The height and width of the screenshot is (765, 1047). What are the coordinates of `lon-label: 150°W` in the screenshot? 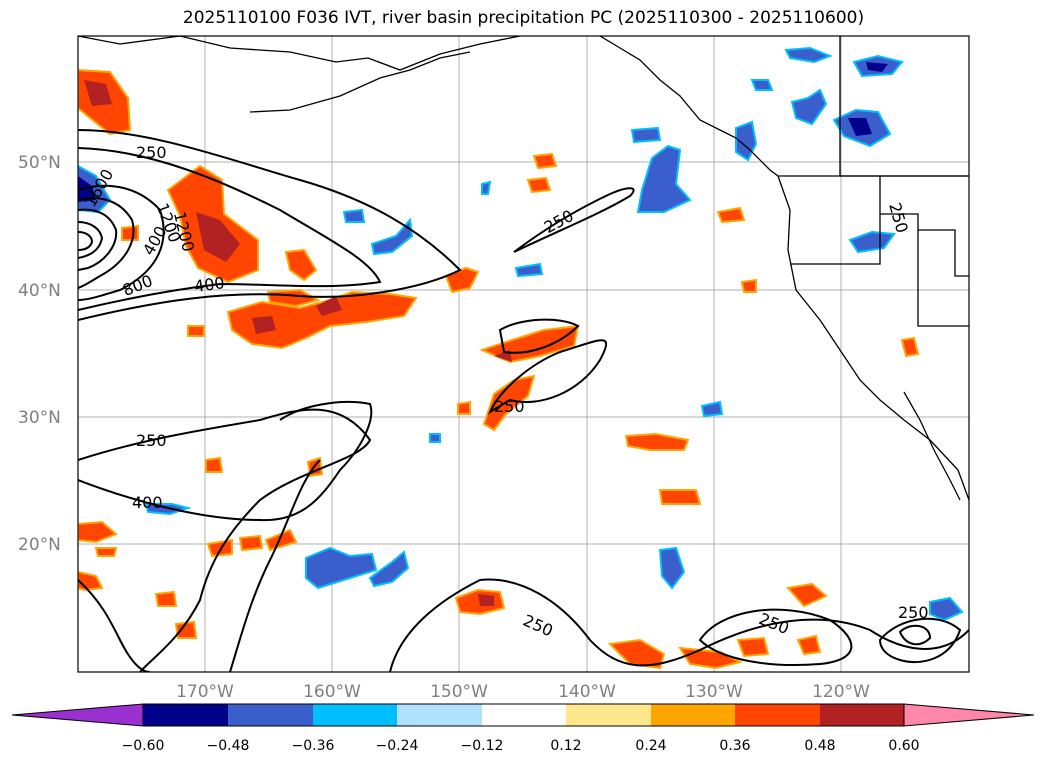 It's located at (459, 692).